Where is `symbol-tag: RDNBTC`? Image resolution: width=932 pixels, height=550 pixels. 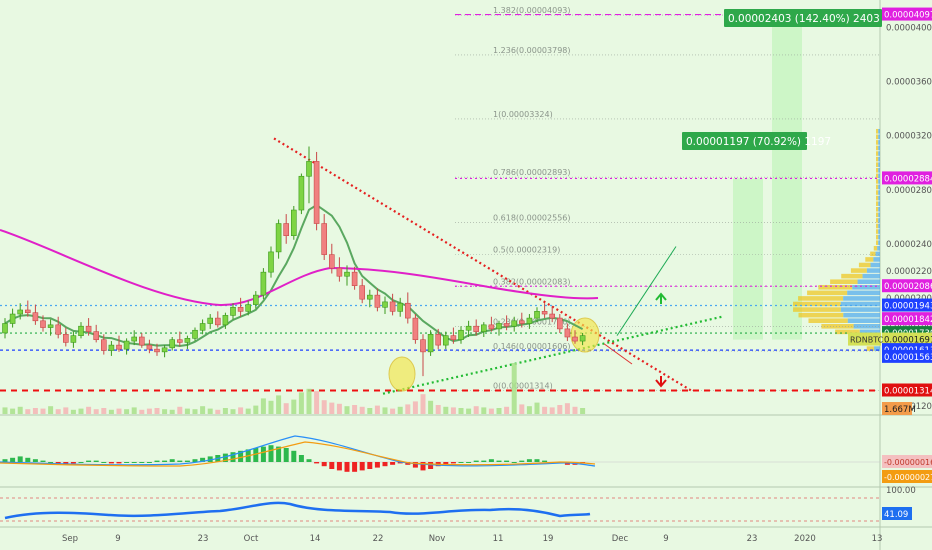 symbol-tag: RDNBTC is located at coordinates (867, 340).